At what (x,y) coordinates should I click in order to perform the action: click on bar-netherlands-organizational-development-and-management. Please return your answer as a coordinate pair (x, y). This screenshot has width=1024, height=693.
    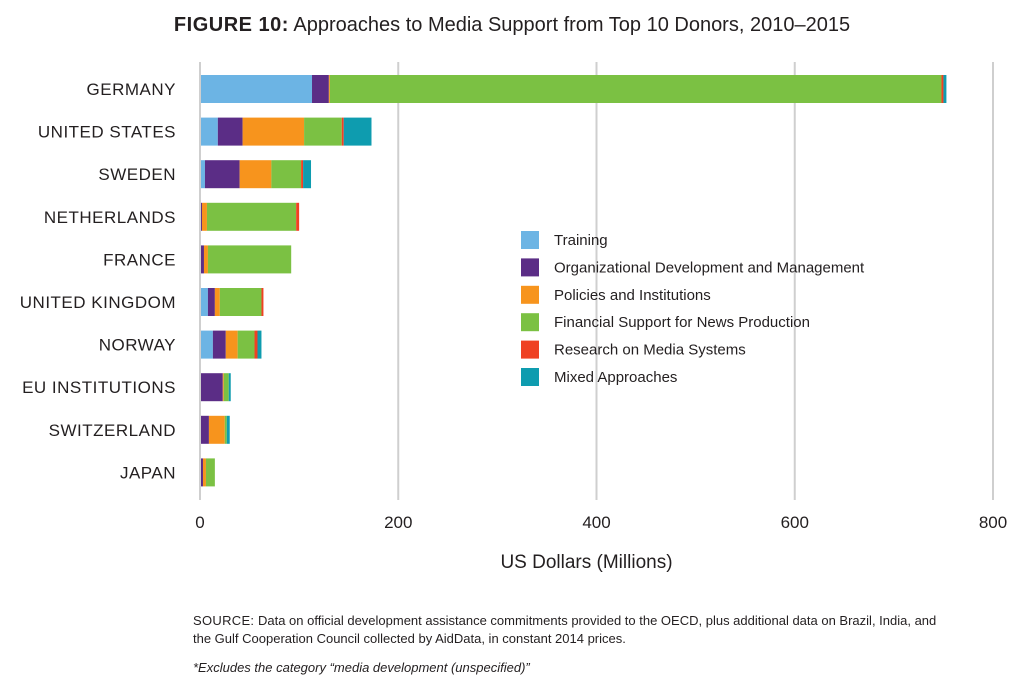
    Looking at the image, I should click on (201, 216).